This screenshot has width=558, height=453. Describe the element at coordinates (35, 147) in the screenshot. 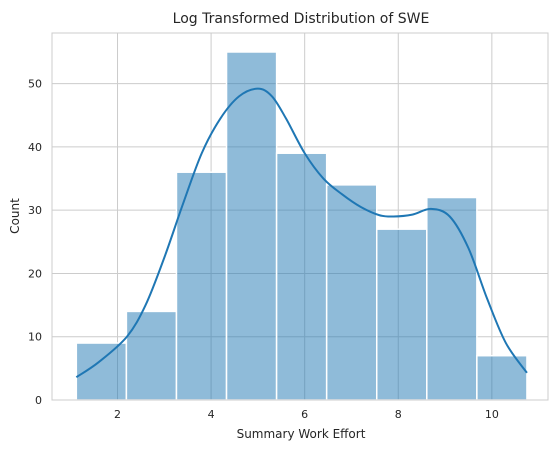

I see `y-tick-label: 40` at that location.